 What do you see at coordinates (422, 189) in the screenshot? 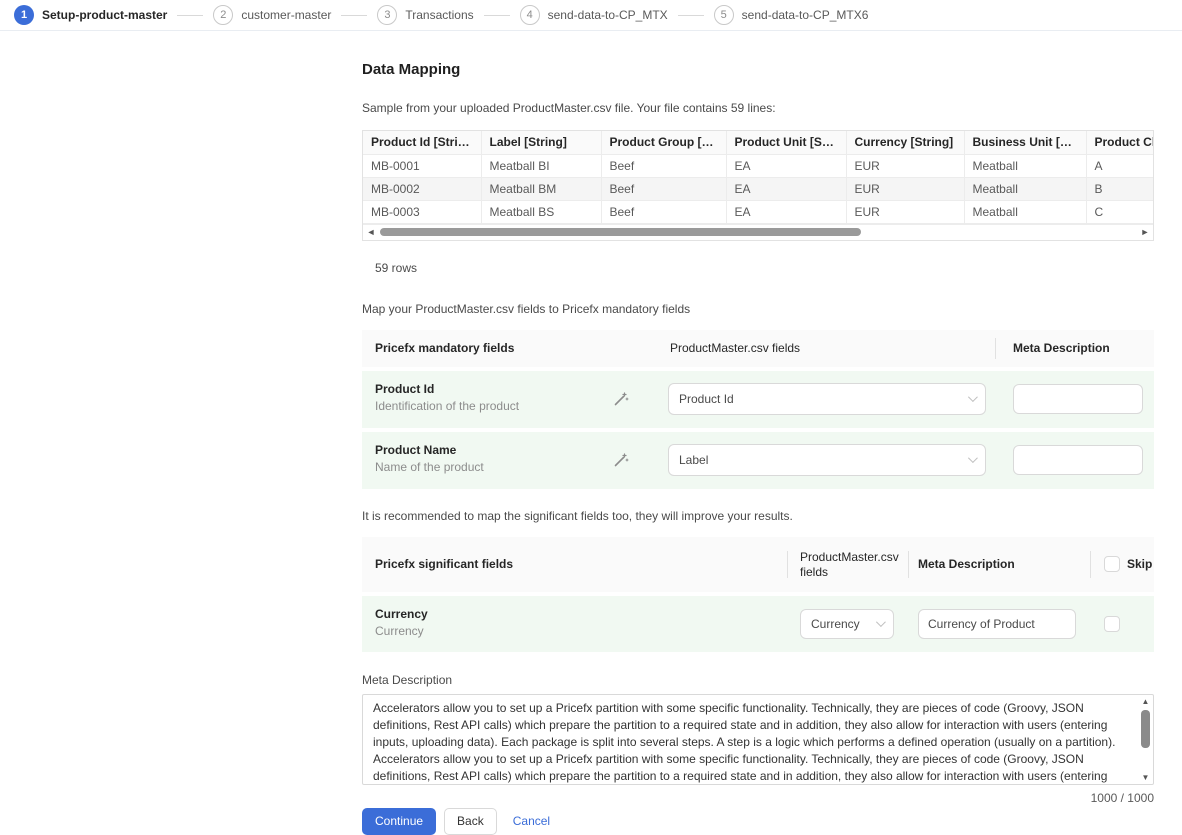
I see `table-cell: MB-0002` at bounding box center [422, 189].